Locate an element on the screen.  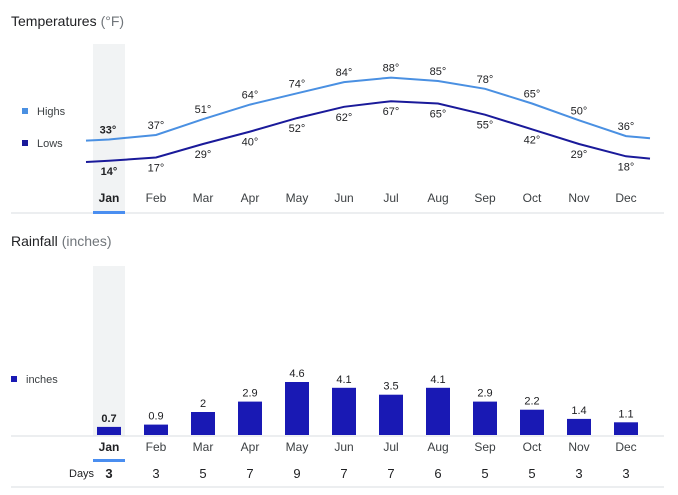
lows-value-label-sep: 55° is located at coordinates (485, 126).